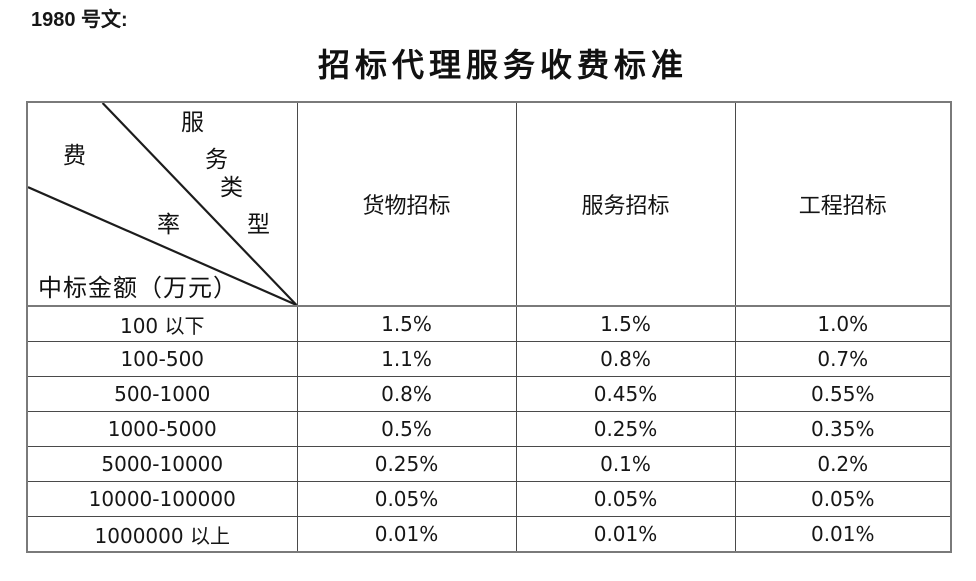 The width and height of the screenshot is (976, 581). What do you see at coordinates (625, 204) in the screenshot?
I see `column-header-services-bidding: 服务招标` at bounding box center [625, 204].